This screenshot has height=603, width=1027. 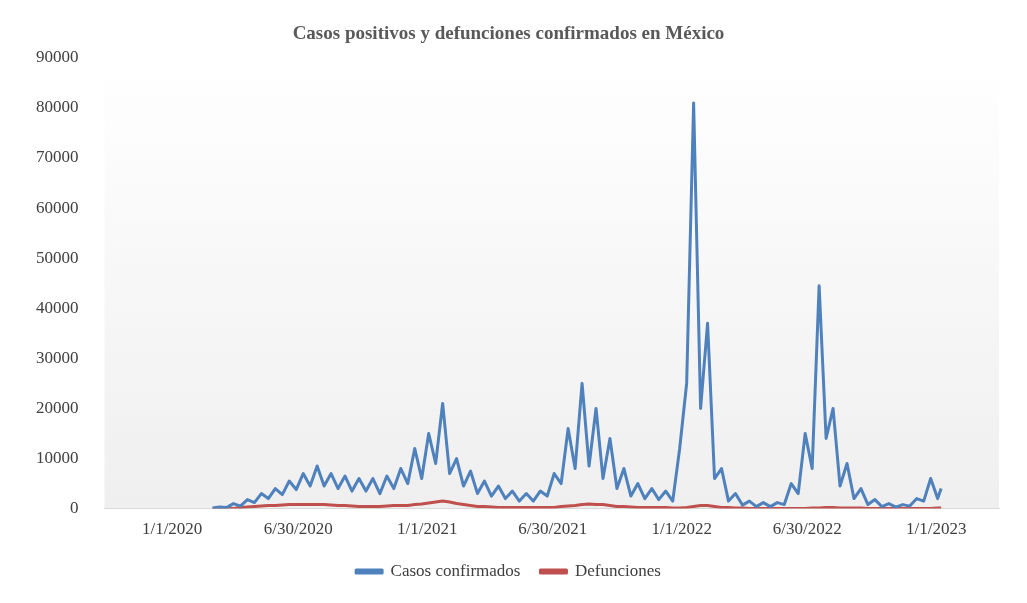 What do you see at coordinates (936, 529) in the screenshot?
I see `x-tick-label: 1/1/2023` at bounding box center [936, 529].